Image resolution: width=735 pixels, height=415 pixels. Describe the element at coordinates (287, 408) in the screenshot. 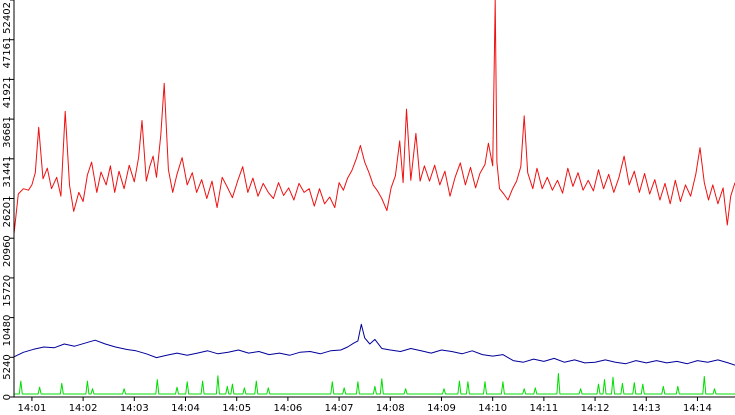

I see `x-tick-label: 14:06` at that location.